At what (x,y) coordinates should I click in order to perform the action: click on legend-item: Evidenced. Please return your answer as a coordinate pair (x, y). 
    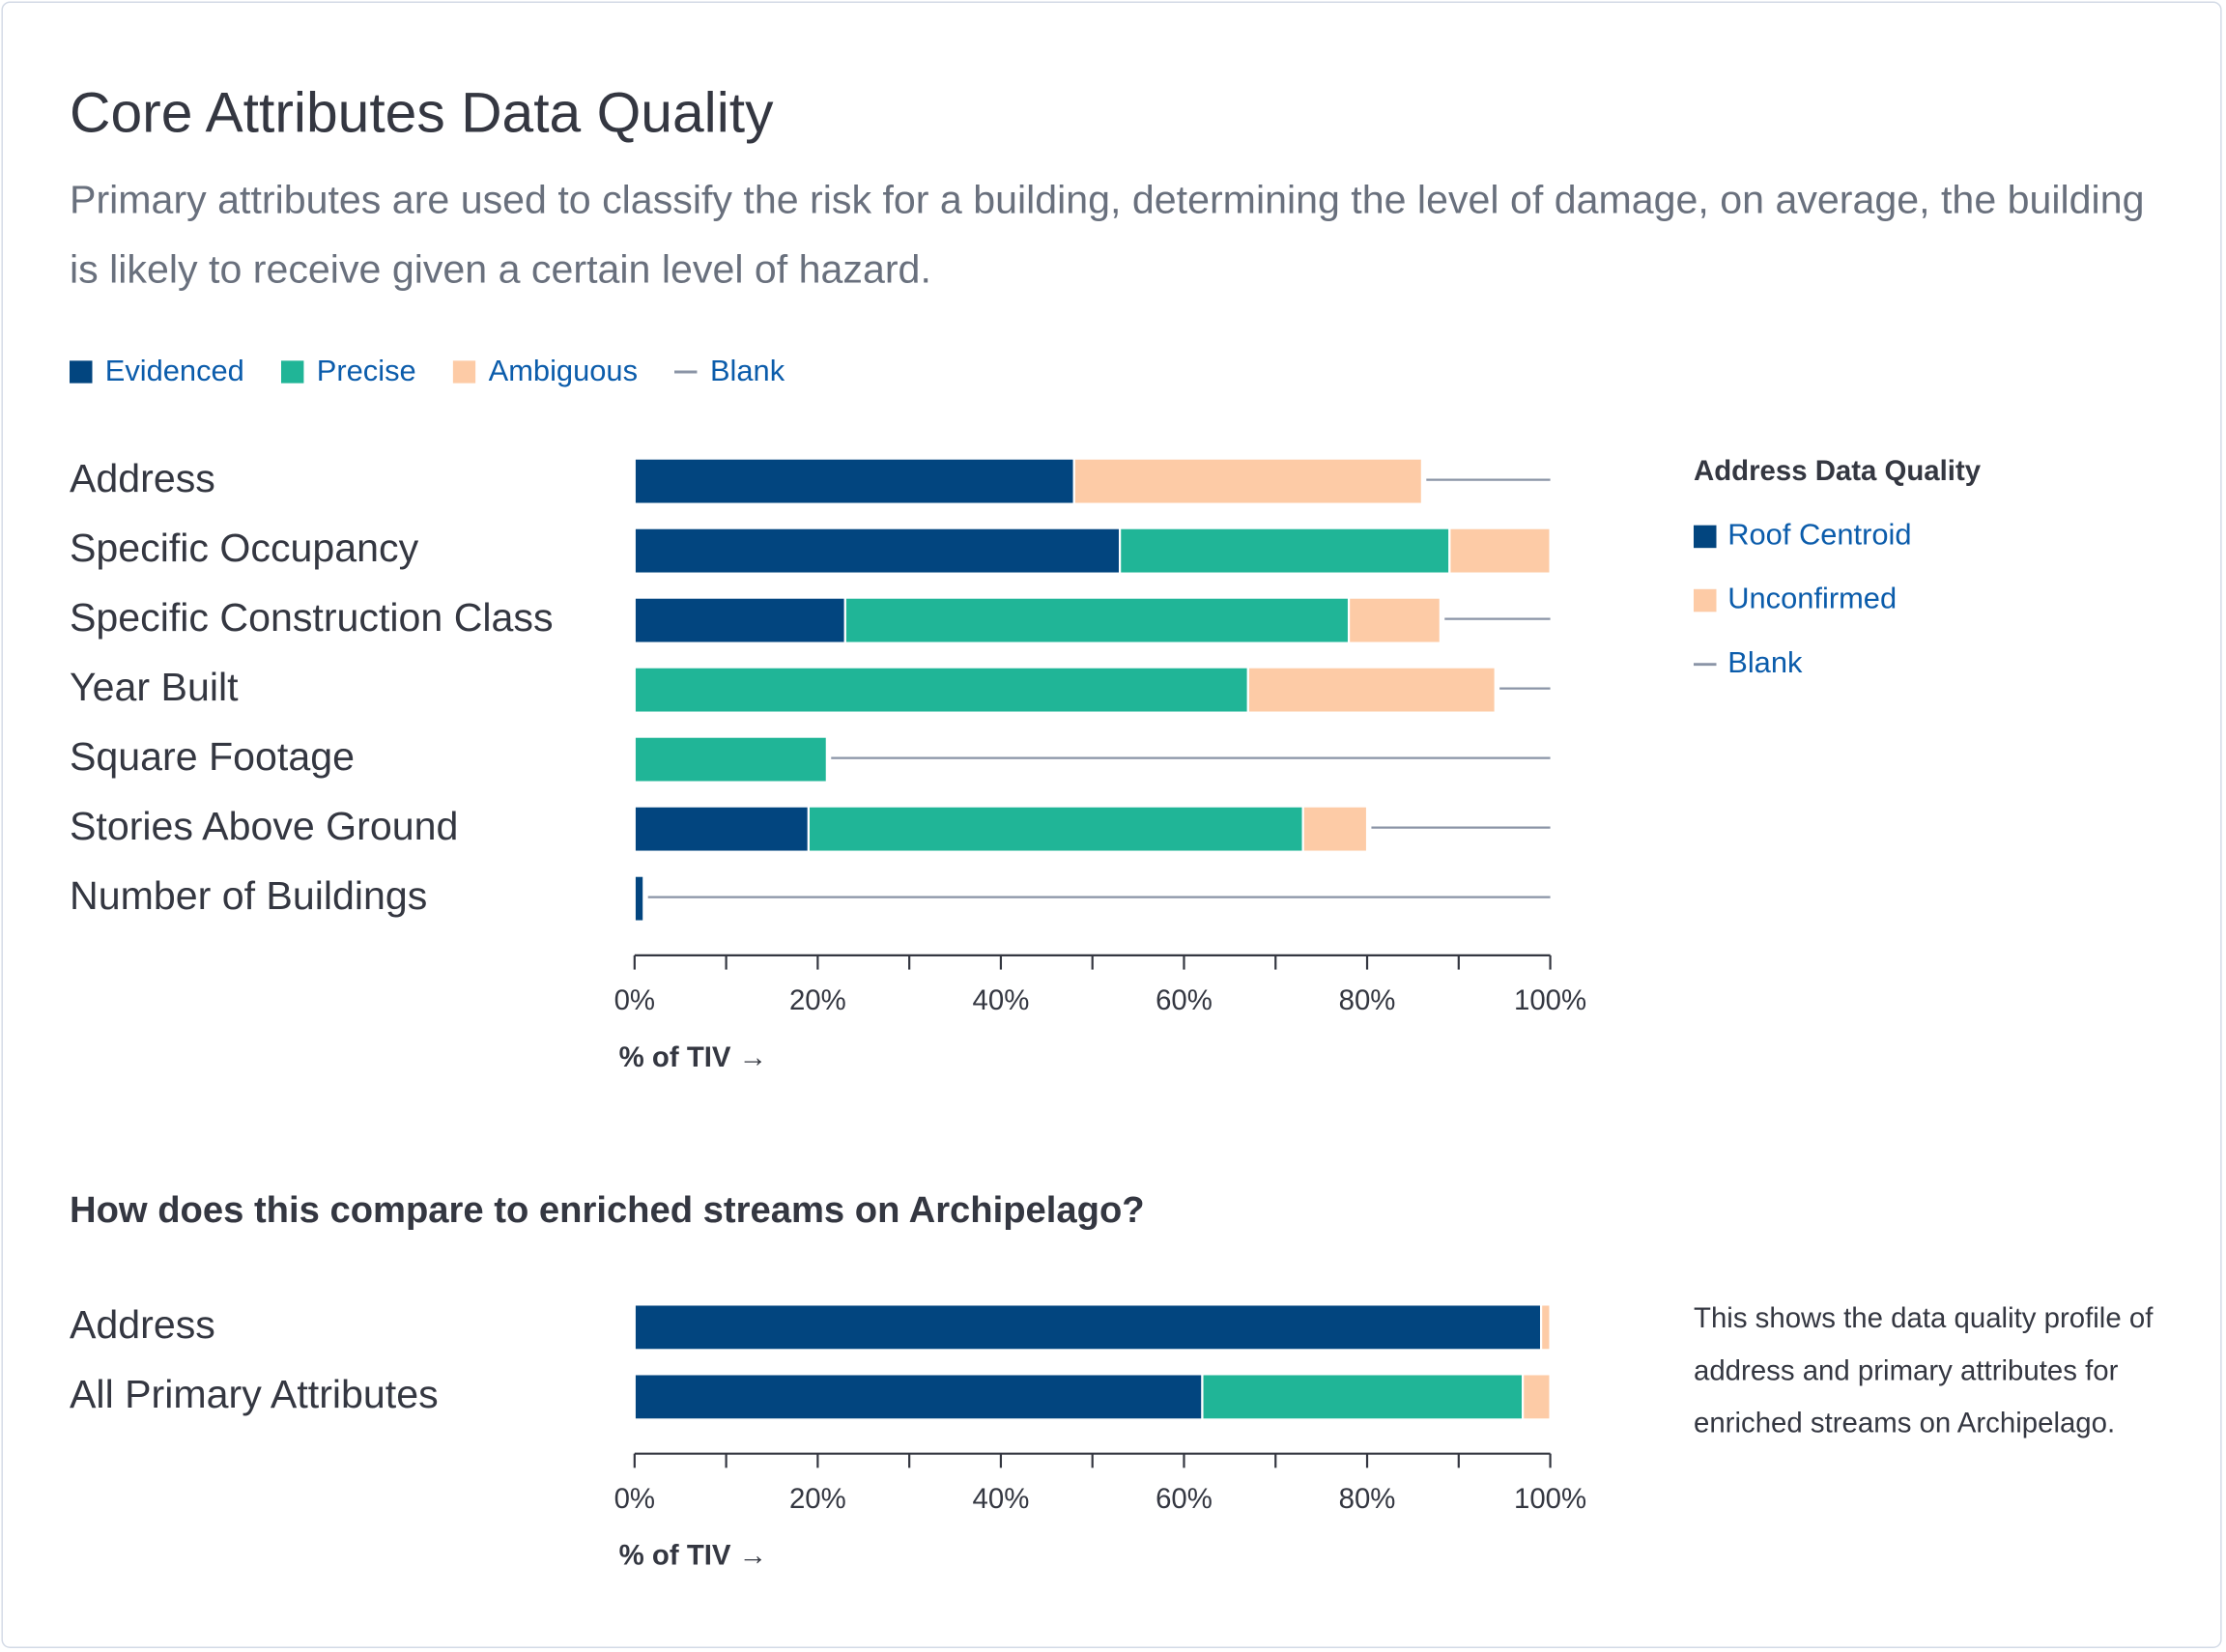
    Looking at the image, I should click on (157, 371).